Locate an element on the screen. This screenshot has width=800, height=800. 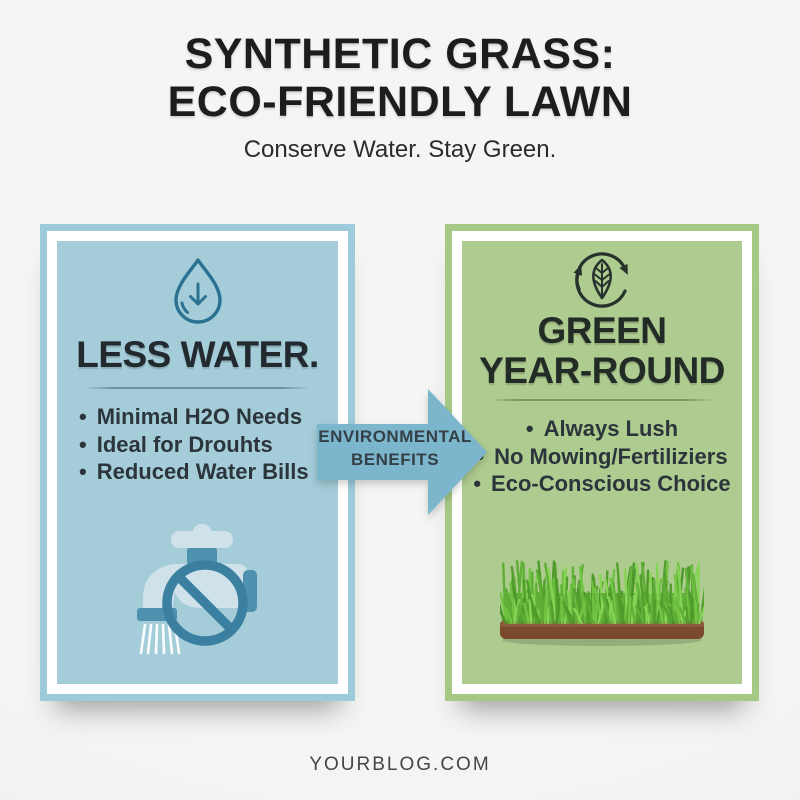
page-title: SYNTHETIC GRASS: ECO-FRIENDLY LAWN is located at coordinates (400, 78).